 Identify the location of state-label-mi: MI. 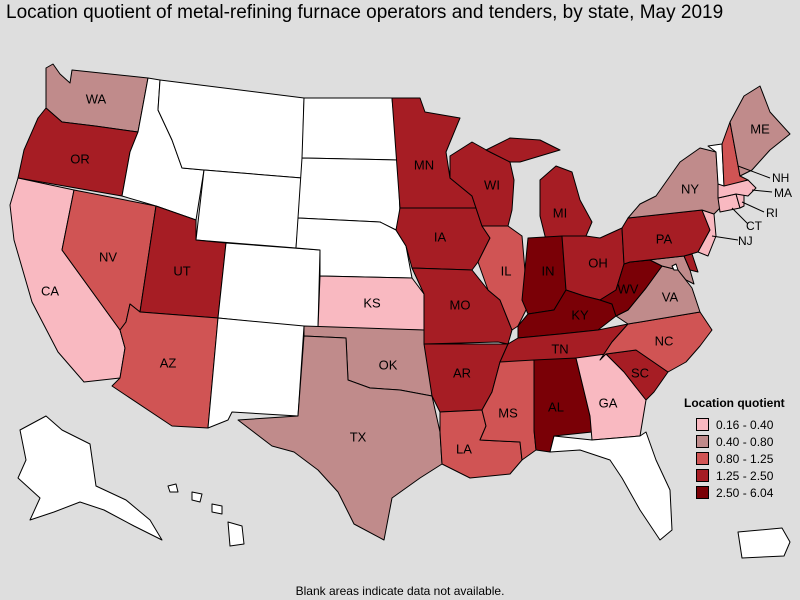
(560, 212).